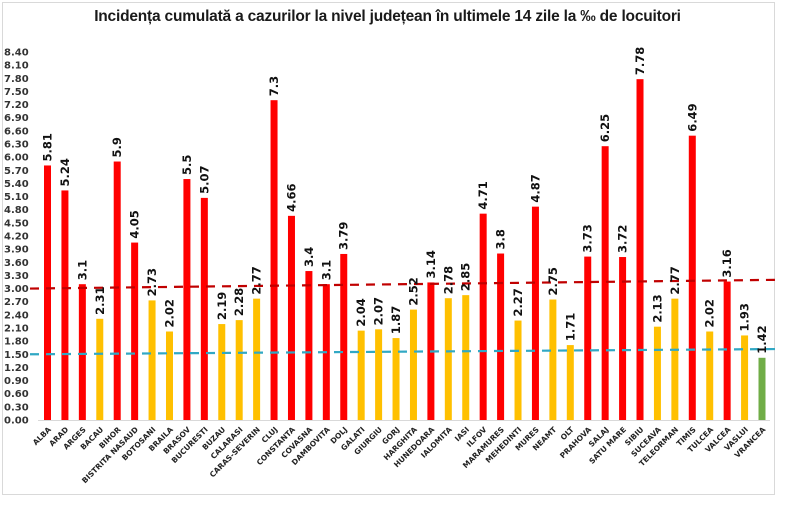  What do you see at coordinates (762, 388) in the screenshot?
I see `bar-vrancea` at bounding box center [762, 388].